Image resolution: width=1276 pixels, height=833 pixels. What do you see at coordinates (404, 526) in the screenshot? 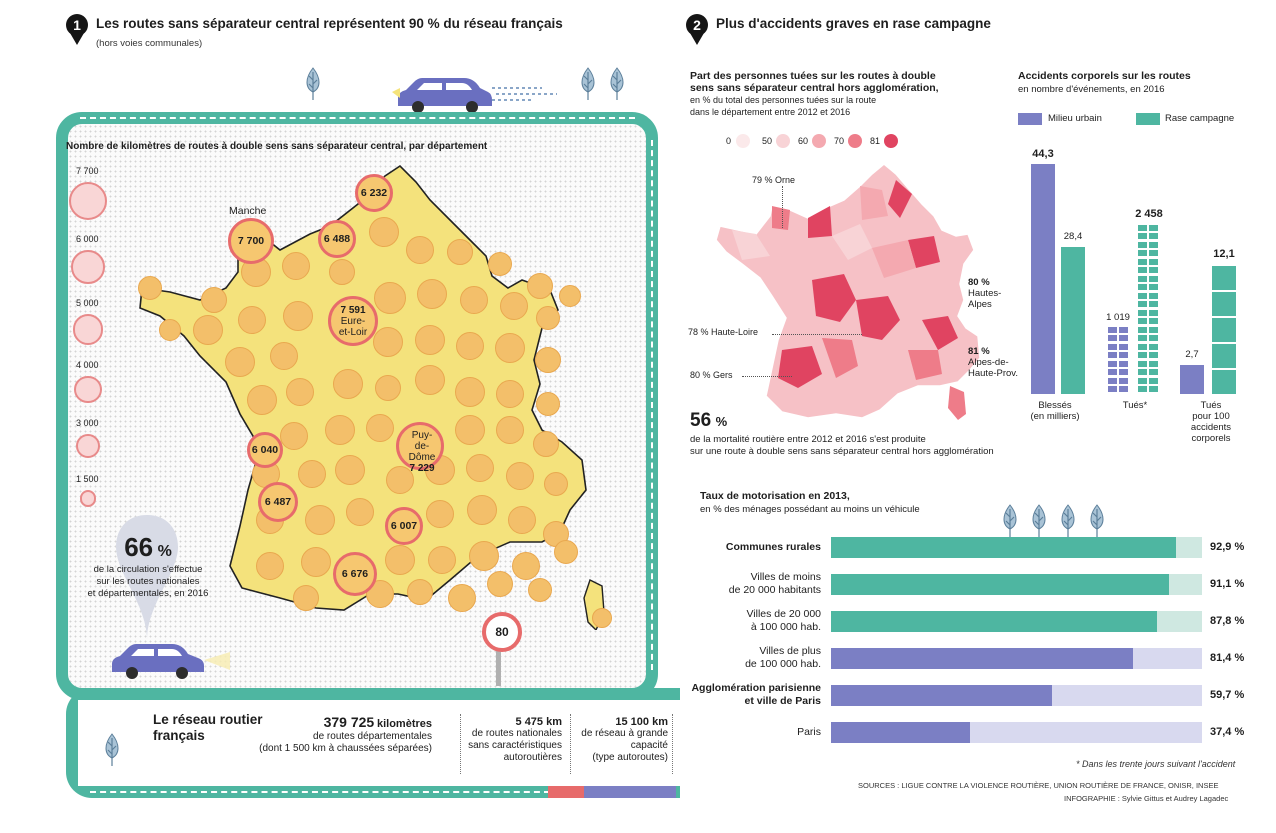
I see `callout-6007-value: 6 007` at bounding box center [404, 526].